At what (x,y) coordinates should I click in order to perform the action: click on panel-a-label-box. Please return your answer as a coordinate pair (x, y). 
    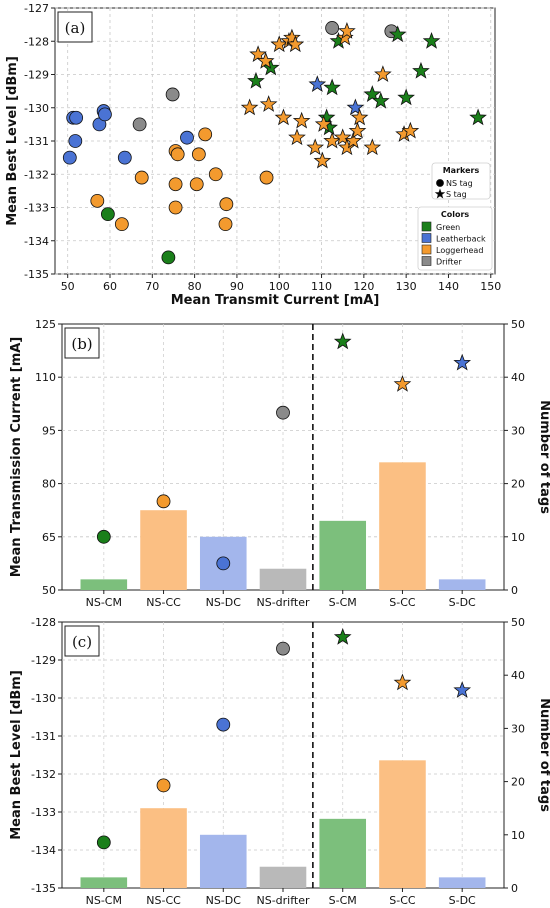
    Looking at the image, I should click on (75, 27).